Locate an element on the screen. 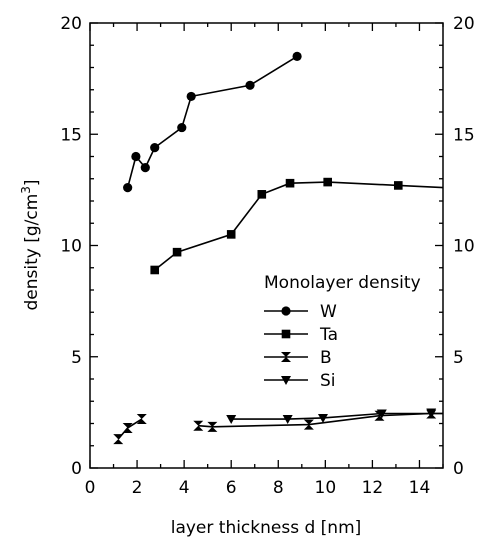 Image resolution: width=490 pixels, height=550 pixels. x-tick-label: 6 is located at coordinates (231, 488).